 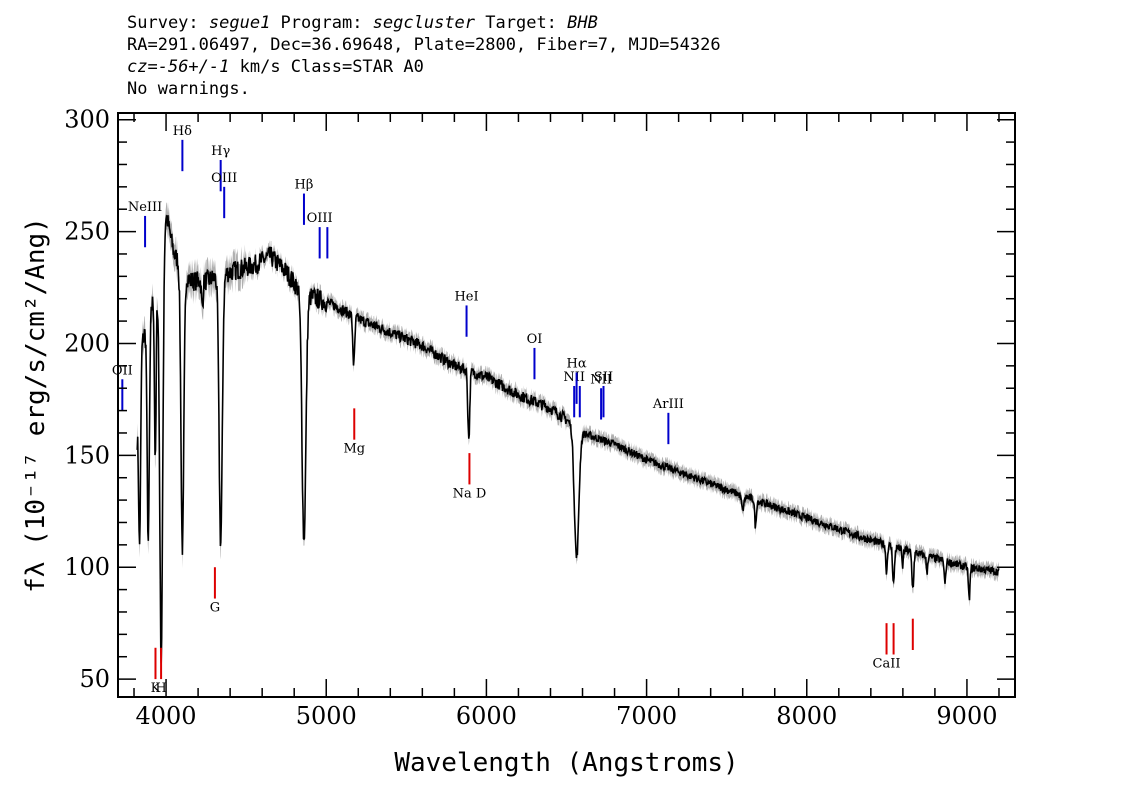 I want to click on y-axis-title: fλ (10⁻¹⁷ erg/s/cm²/Ang), so click(x=36, y=405).